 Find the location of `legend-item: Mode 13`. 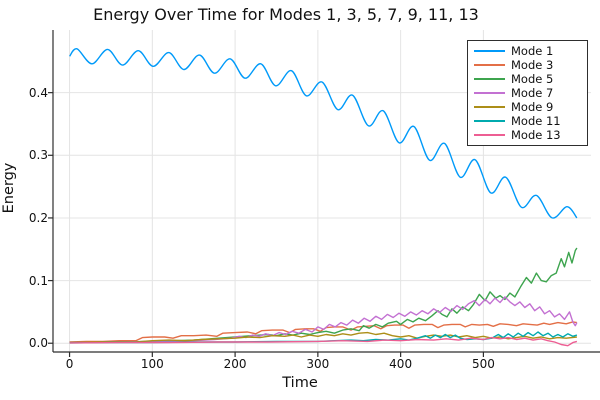

legend-item: Mode 13 is located at coordinates (528, 135).